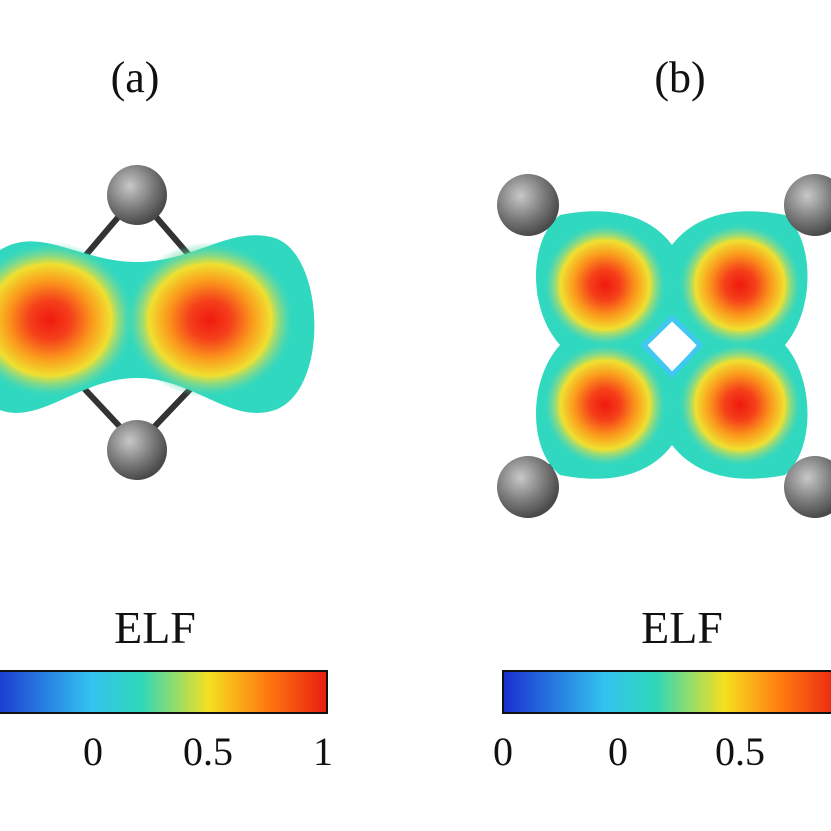 This screenshot has width=831, height=831. I want to click on panel-label: (b), so click(679, 77).